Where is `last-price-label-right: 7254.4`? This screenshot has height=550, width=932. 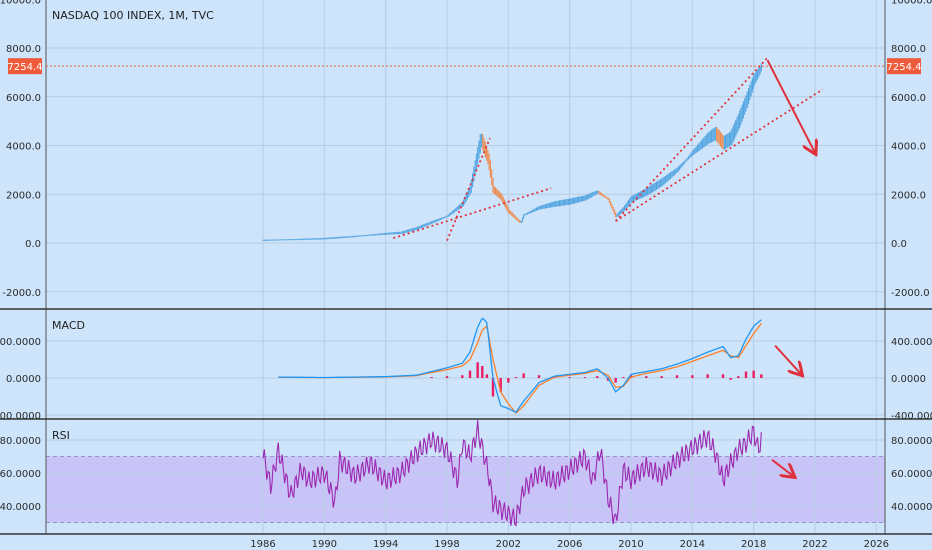
last-price-label-right: 7254.4 is located at coordinates (904, 67).